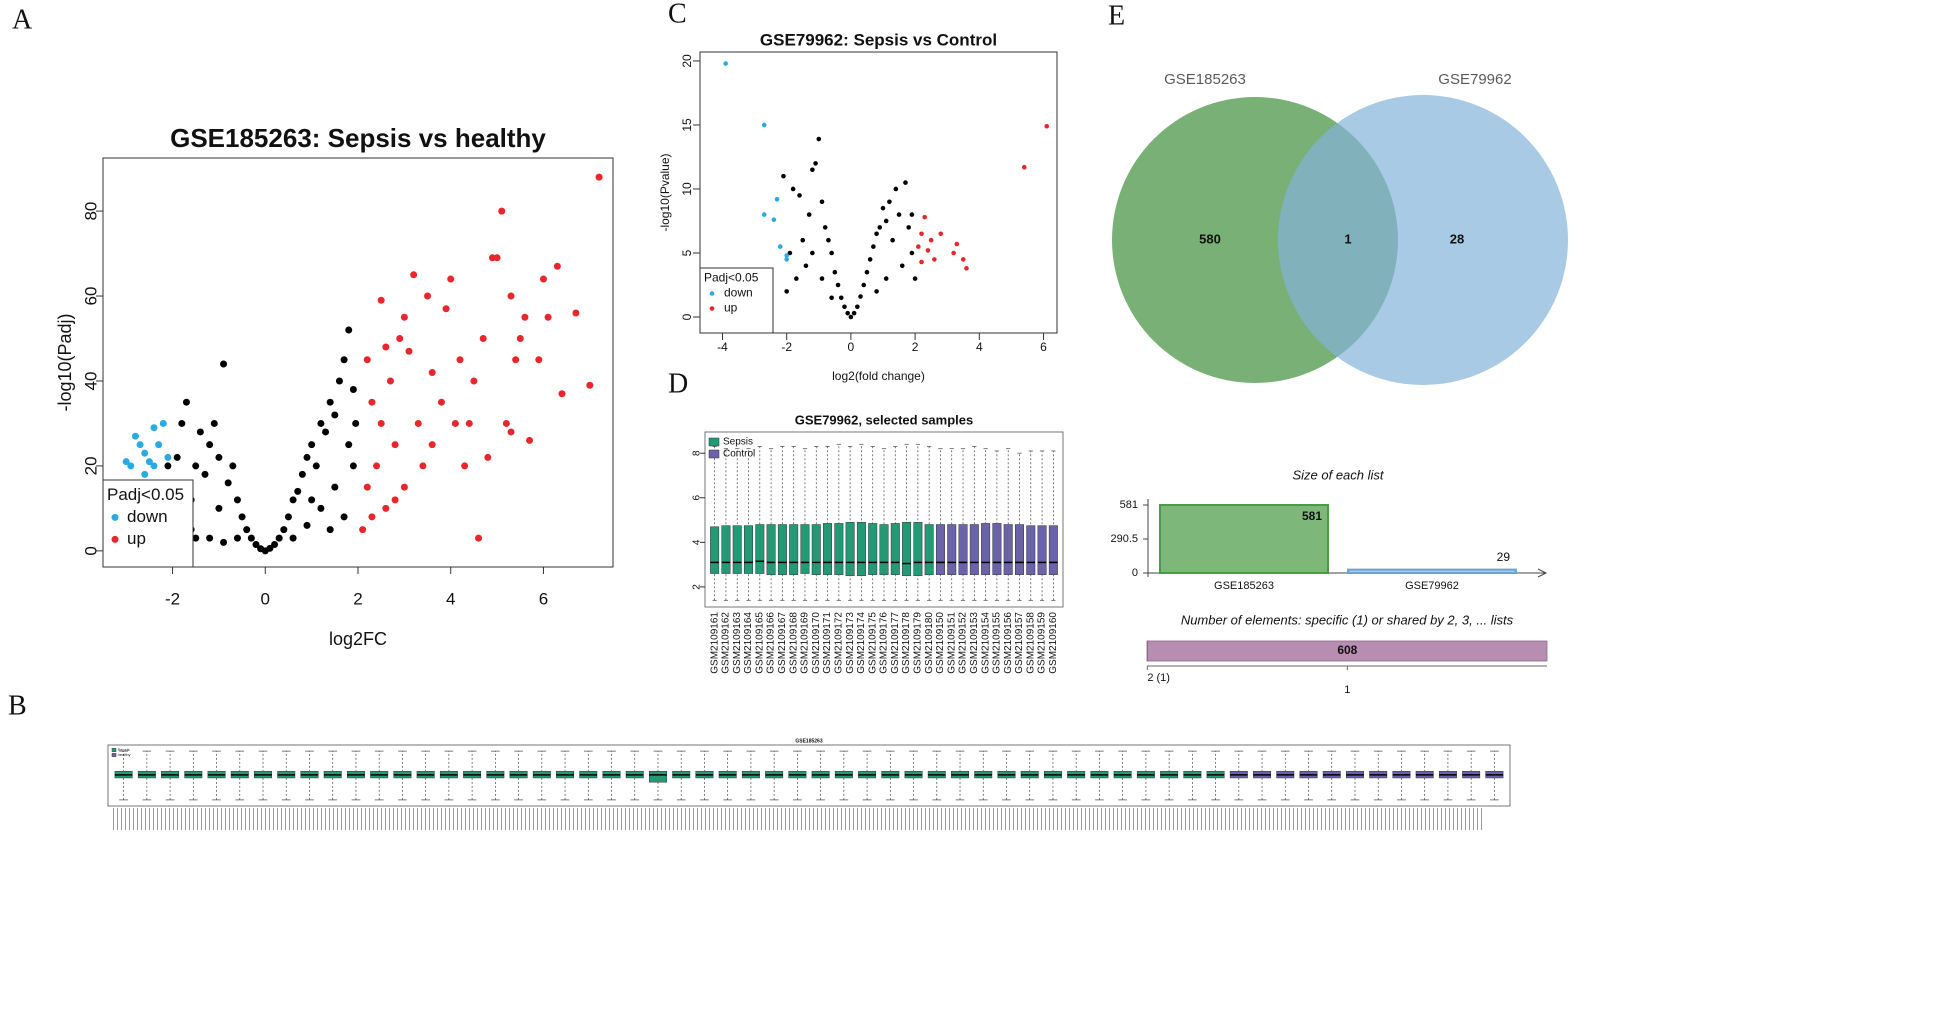  Describe the element at coordinates (1338, 474) in the screenshot. I see `chart-title: Size of each list` at that location.